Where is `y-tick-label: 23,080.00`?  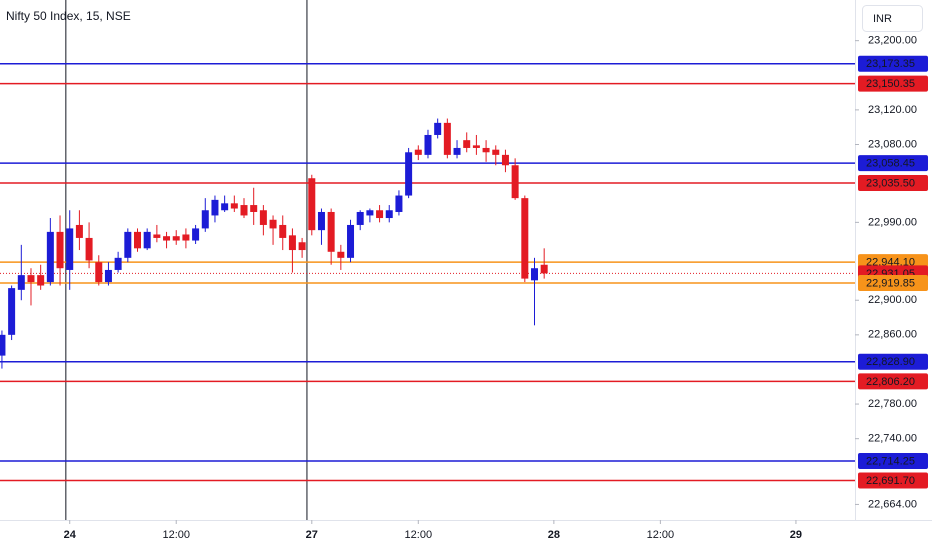 y-tick-label: 23,080.00 is located at coordinates (892, 144).